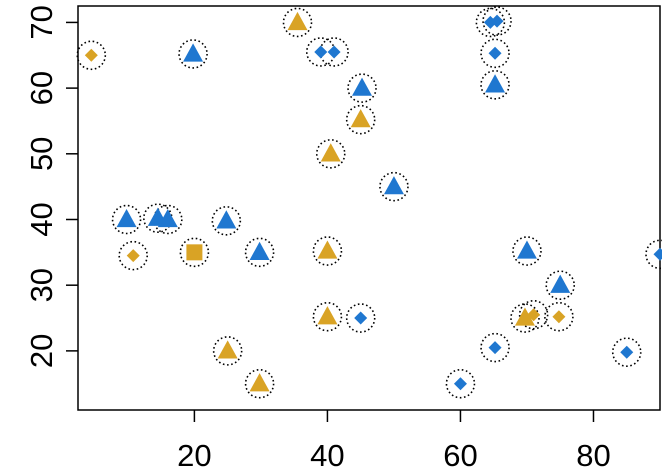  Describe the element at coordinates (194, 455) in the screenshot. I see `x-tick-label: 20` at that location.